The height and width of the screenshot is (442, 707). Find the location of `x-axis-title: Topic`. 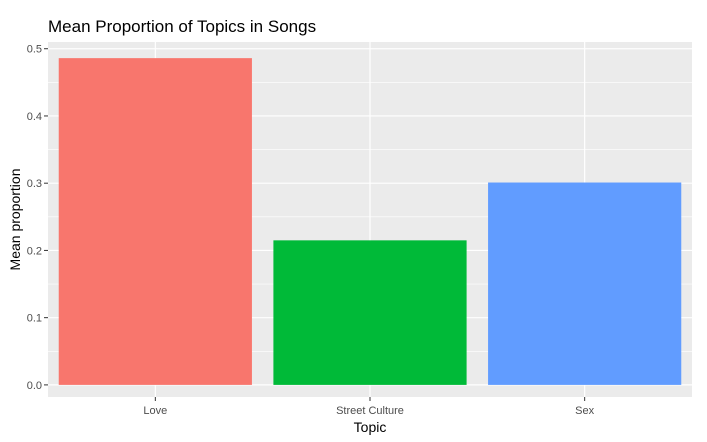

x-axis-title: Topic is located at coordinates (370, 427).